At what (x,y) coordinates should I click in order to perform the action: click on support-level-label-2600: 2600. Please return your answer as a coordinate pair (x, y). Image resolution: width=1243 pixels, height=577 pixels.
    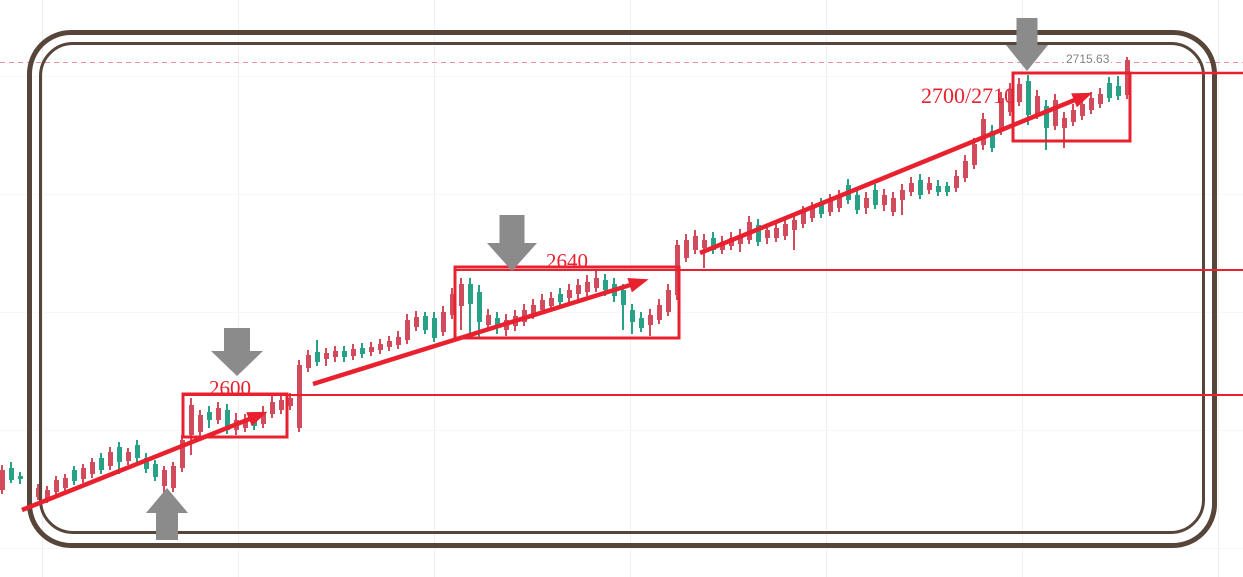
    Looking at the image, I should click on (230, 388).